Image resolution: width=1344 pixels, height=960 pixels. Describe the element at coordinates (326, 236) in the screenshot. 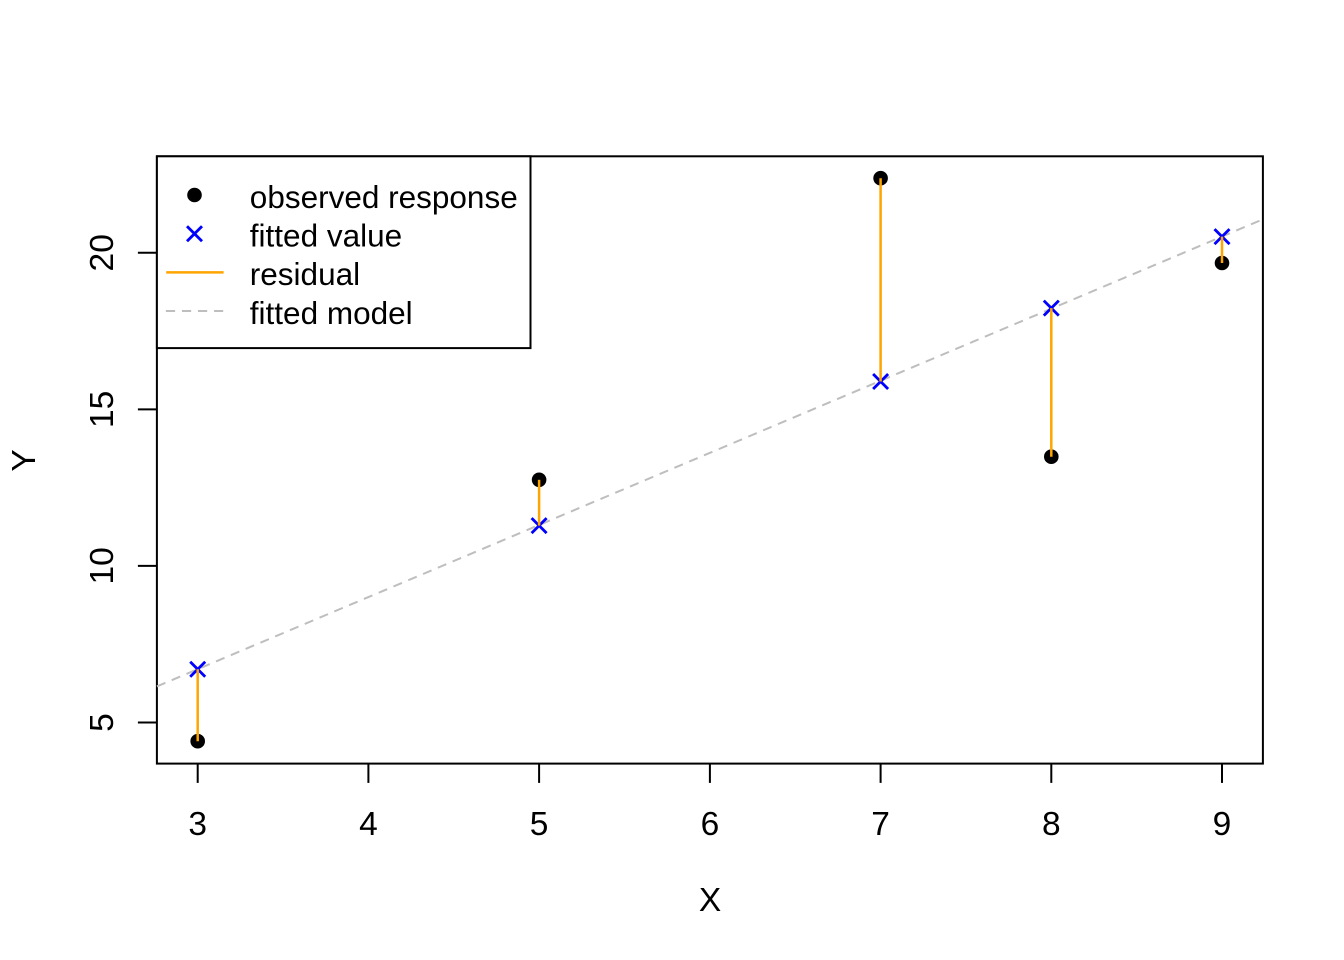

I see `svg-text: fitted value` at that location.